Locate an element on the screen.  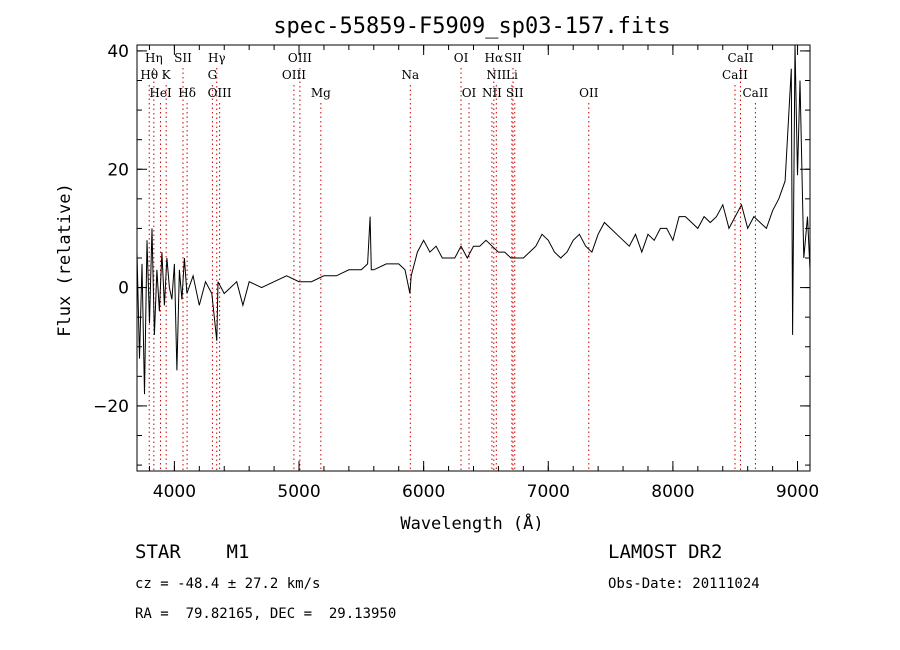
line-marker-label: Hδ is located at coordinates (187, 93).